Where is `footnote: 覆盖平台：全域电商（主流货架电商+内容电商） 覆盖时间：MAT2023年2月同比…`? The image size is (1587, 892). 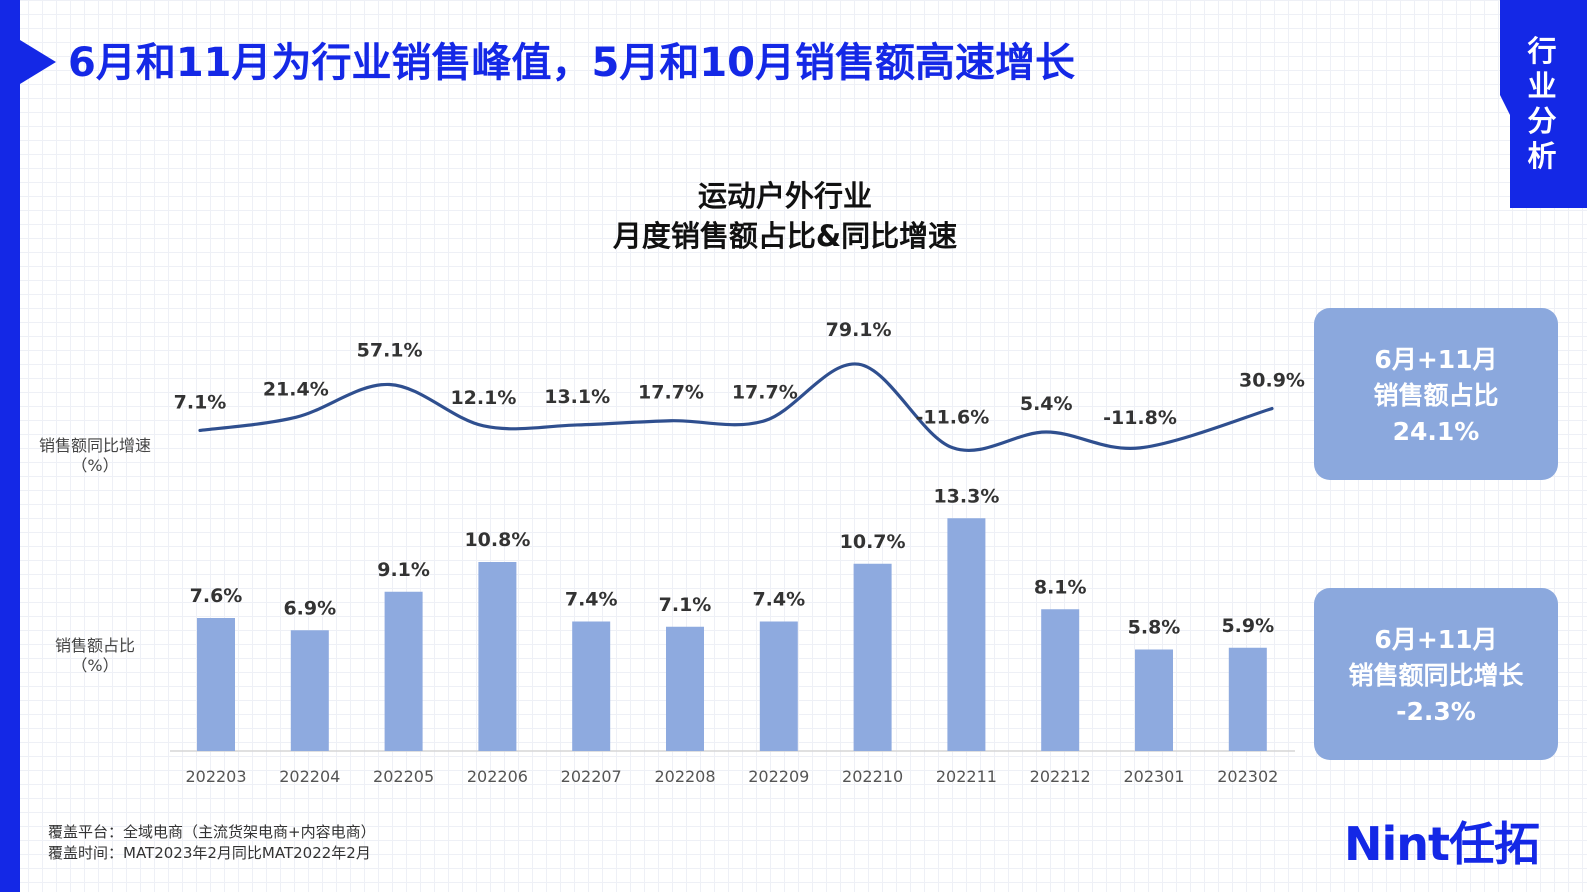
footnote: 覆盖平台：全域电商（主流货架电商+内容电商） 覆盖时间：MAT2023年2月同比… is located at coordinates (212, 843).